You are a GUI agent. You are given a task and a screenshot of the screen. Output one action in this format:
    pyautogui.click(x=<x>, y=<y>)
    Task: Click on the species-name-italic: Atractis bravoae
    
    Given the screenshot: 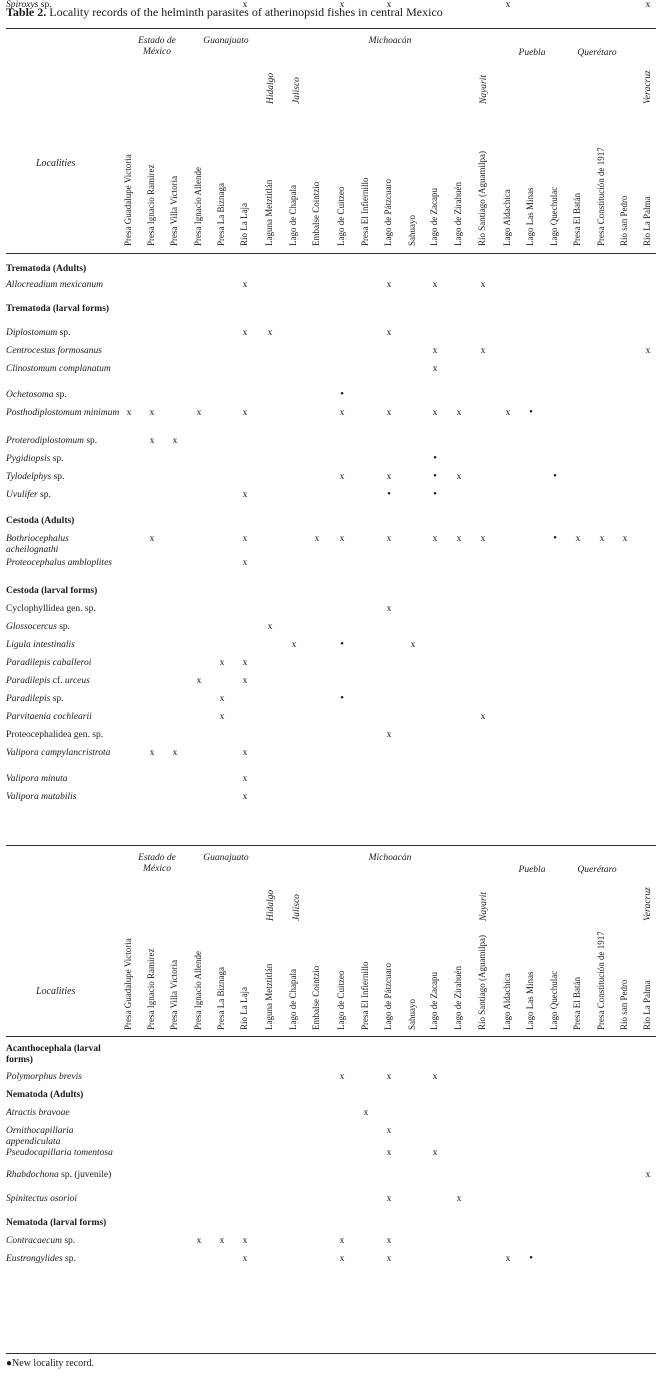 What is the action you would take?
    pyautogui.click(x=38, y=1113)
    